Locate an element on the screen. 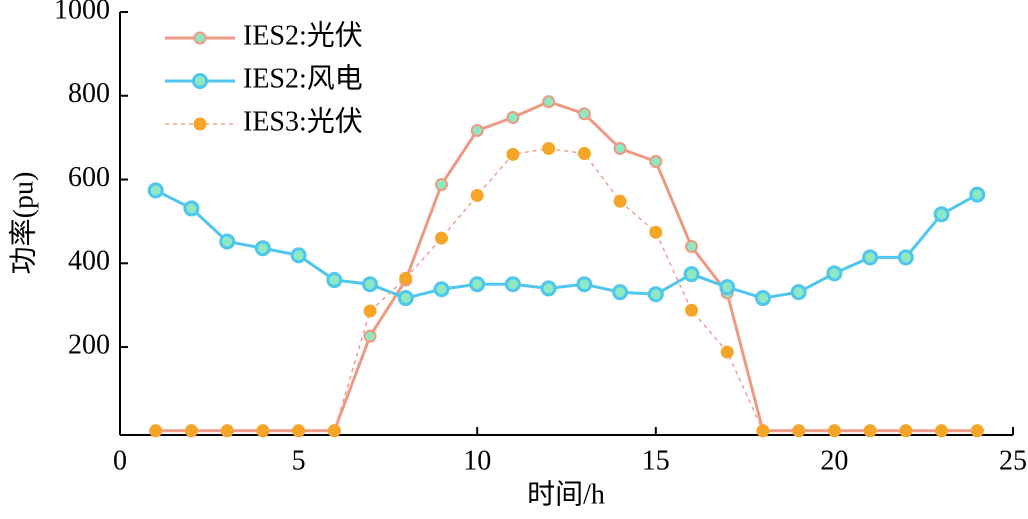 The height and width of the screenshot is (519, 1028). x-tick-label: 0 is located at coordinates (120, 460).